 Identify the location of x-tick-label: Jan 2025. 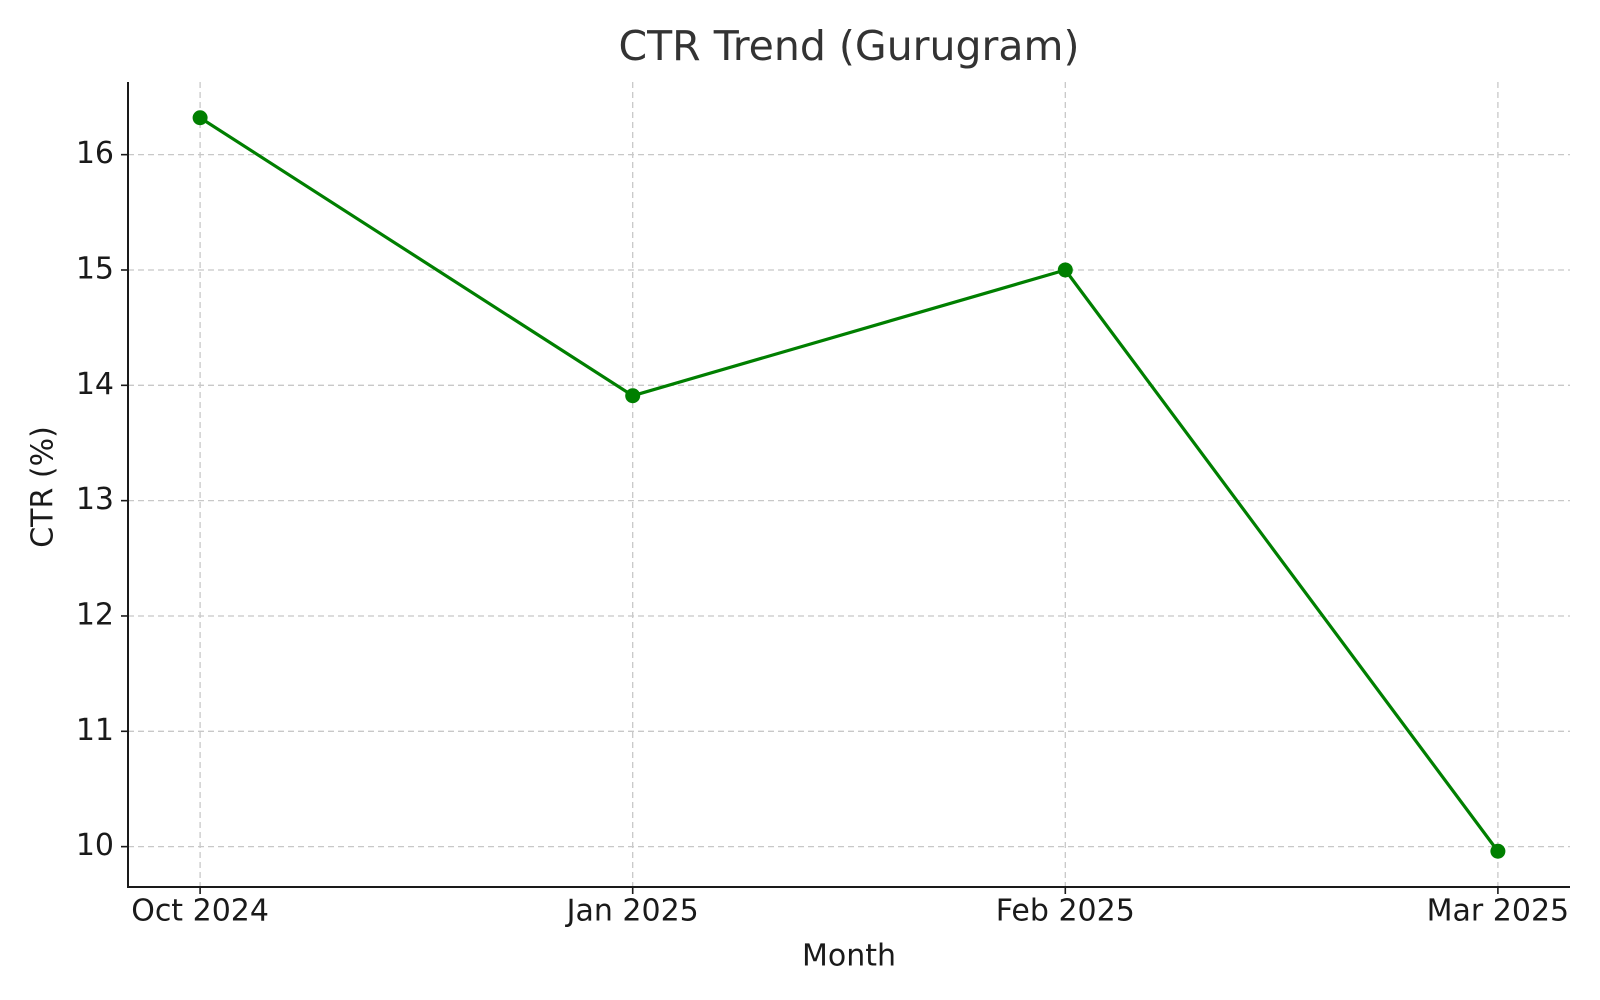
(632, 911).